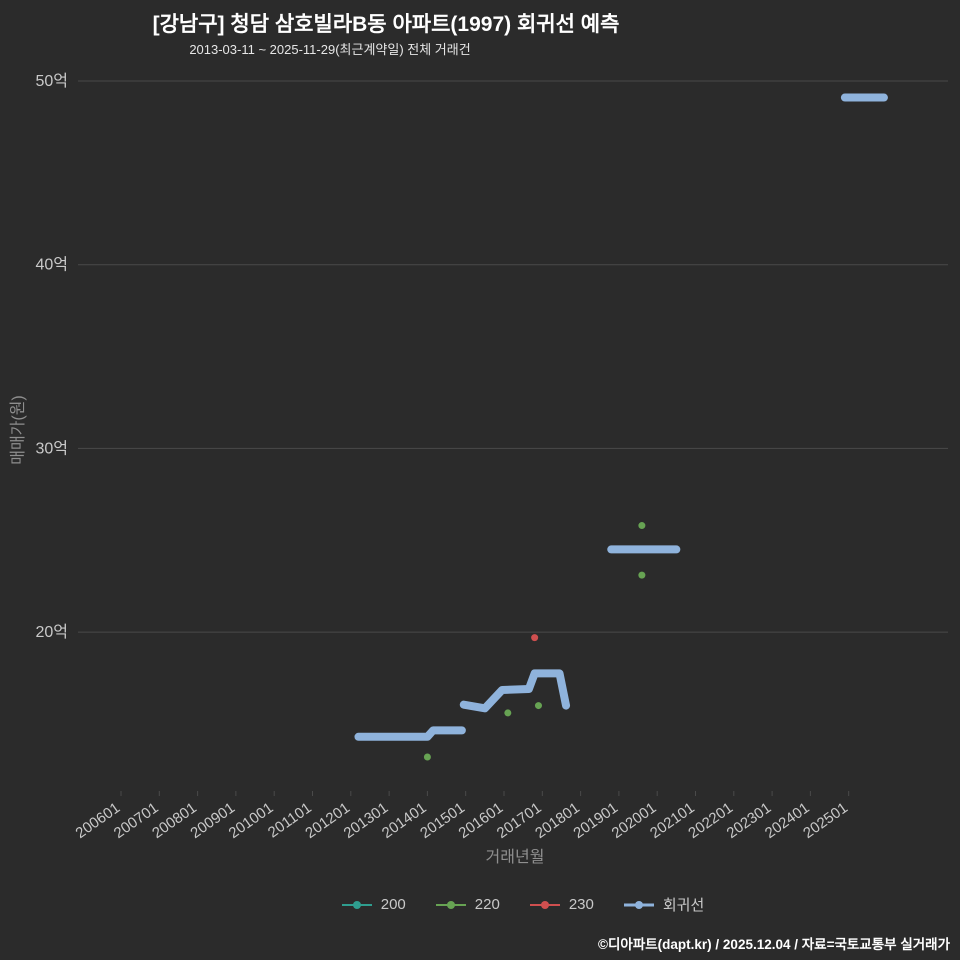 The height and width of the screenshot is (960, 960). Describe the element at coordinates (251, 820) in the screenshot. I see `x-tick-label: 201001` at that location.